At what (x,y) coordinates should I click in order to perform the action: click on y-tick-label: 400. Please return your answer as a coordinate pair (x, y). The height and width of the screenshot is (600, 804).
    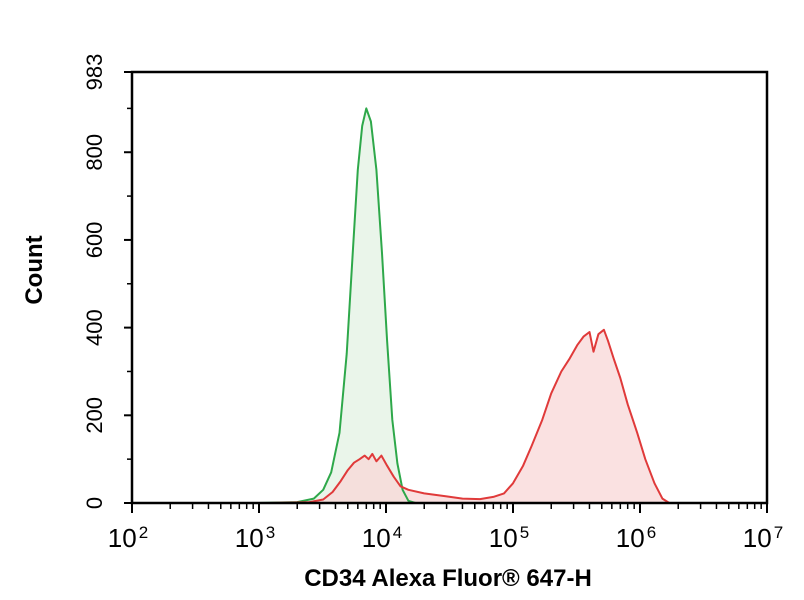
    Looking at the image, I should click on (94, 327).